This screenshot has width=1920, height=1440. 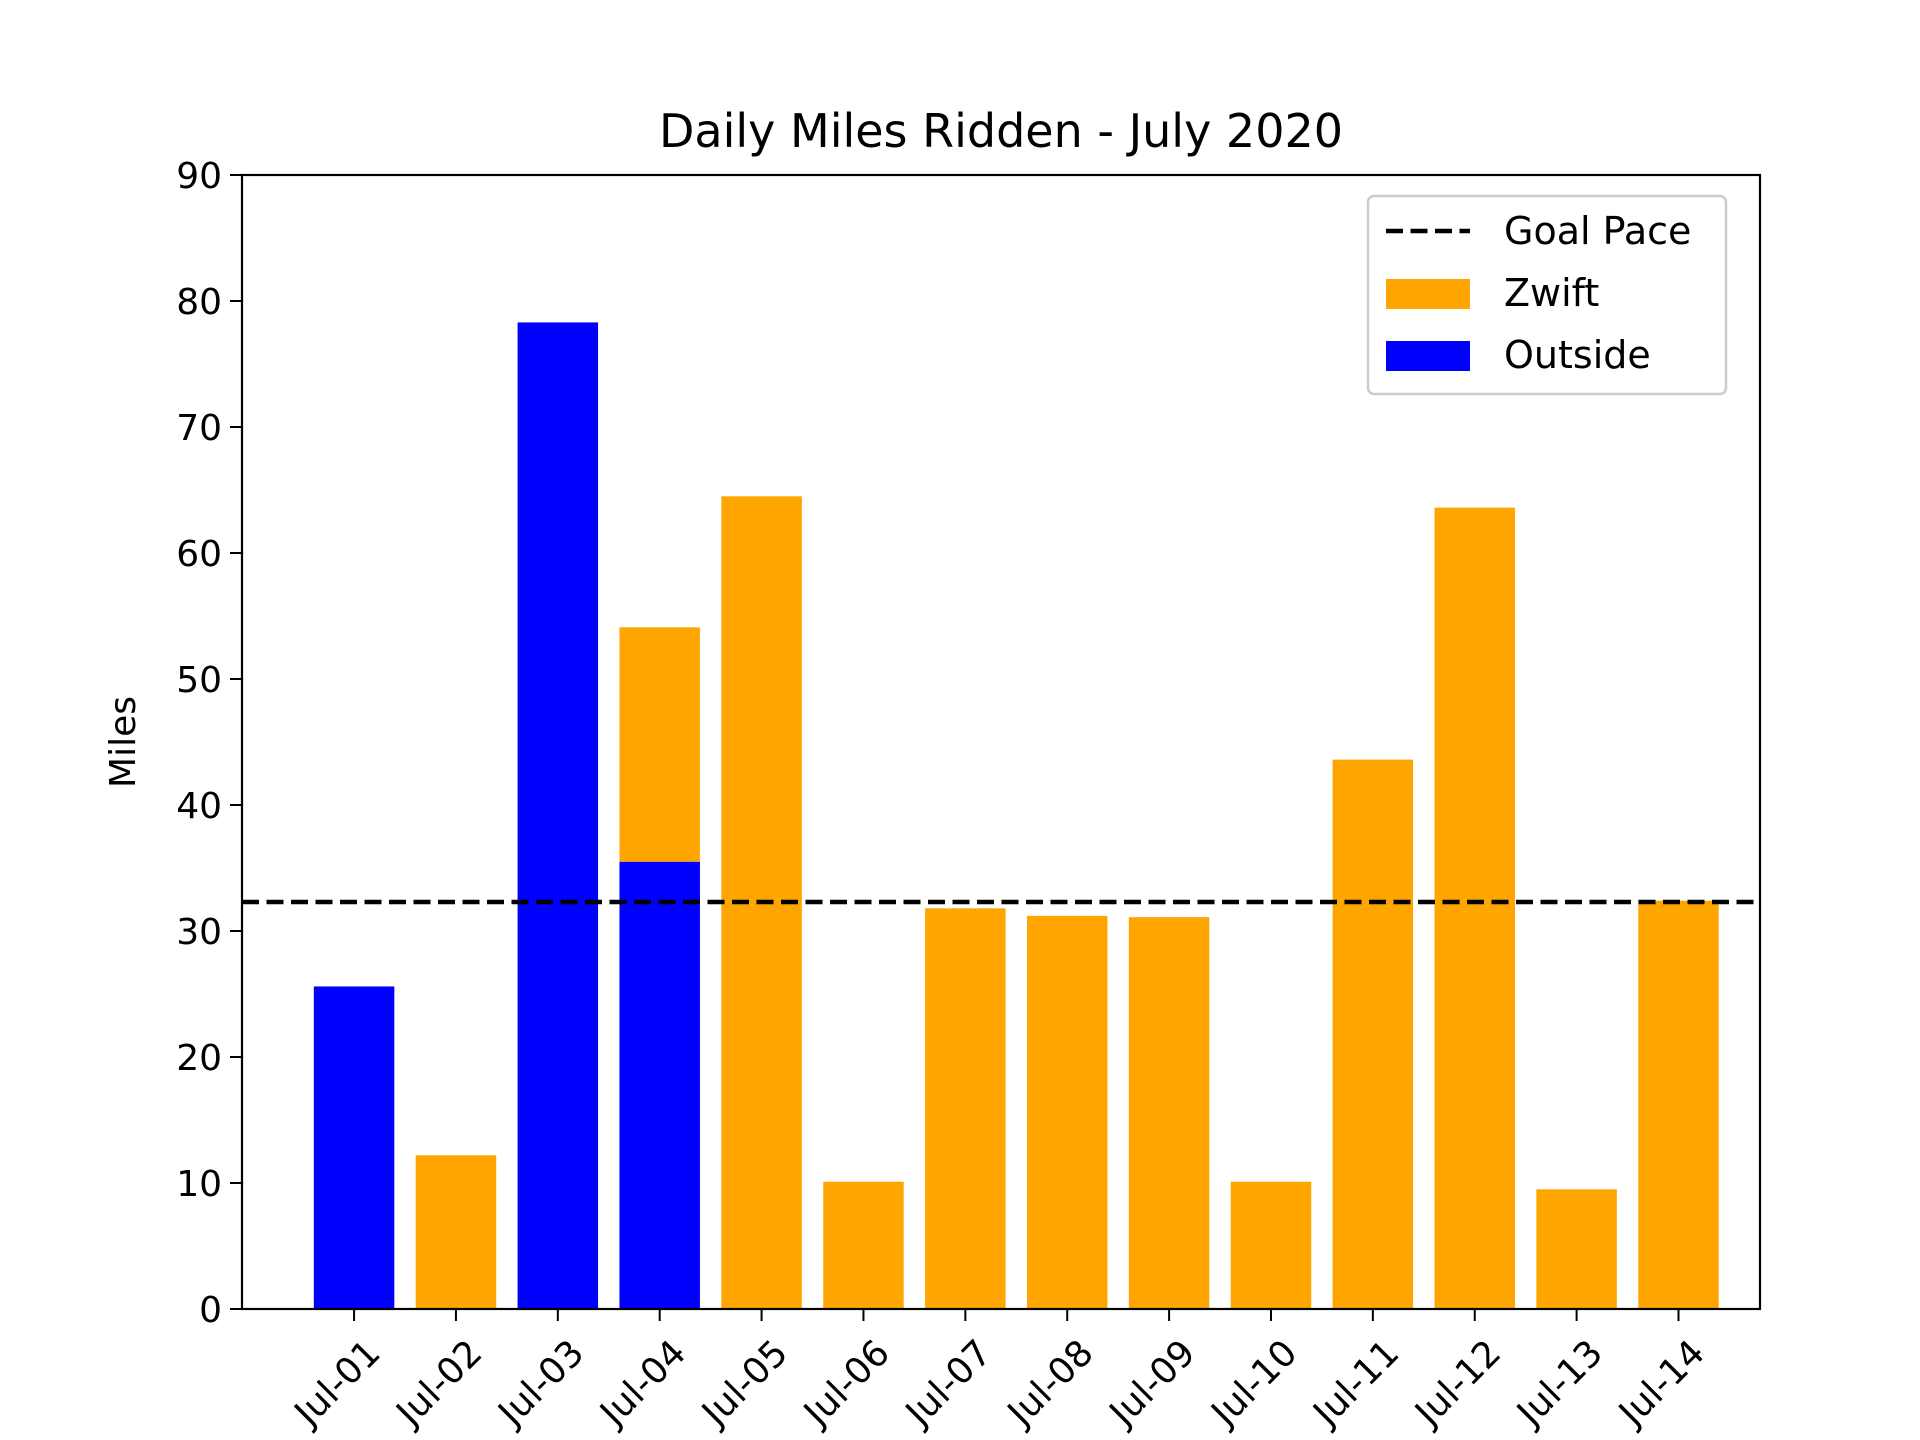 What do you see at coordinates (199, 1058) in the screenshot?
I see `y-tick-label: 20` at bounding box center [199, 1058].